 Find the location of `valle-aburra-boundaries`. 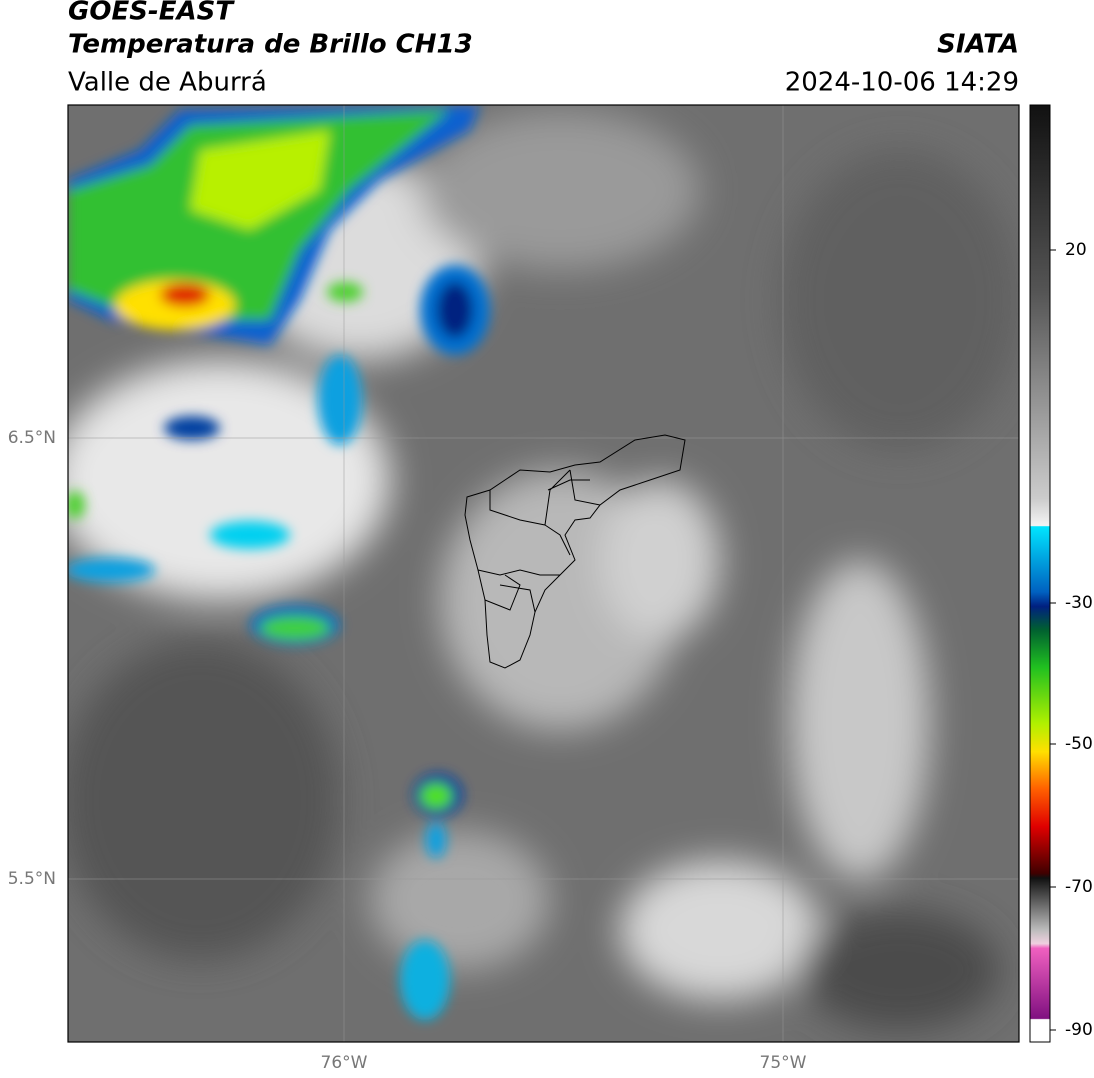

valle-aburra-boundaries is located at coordinates (575, 551).